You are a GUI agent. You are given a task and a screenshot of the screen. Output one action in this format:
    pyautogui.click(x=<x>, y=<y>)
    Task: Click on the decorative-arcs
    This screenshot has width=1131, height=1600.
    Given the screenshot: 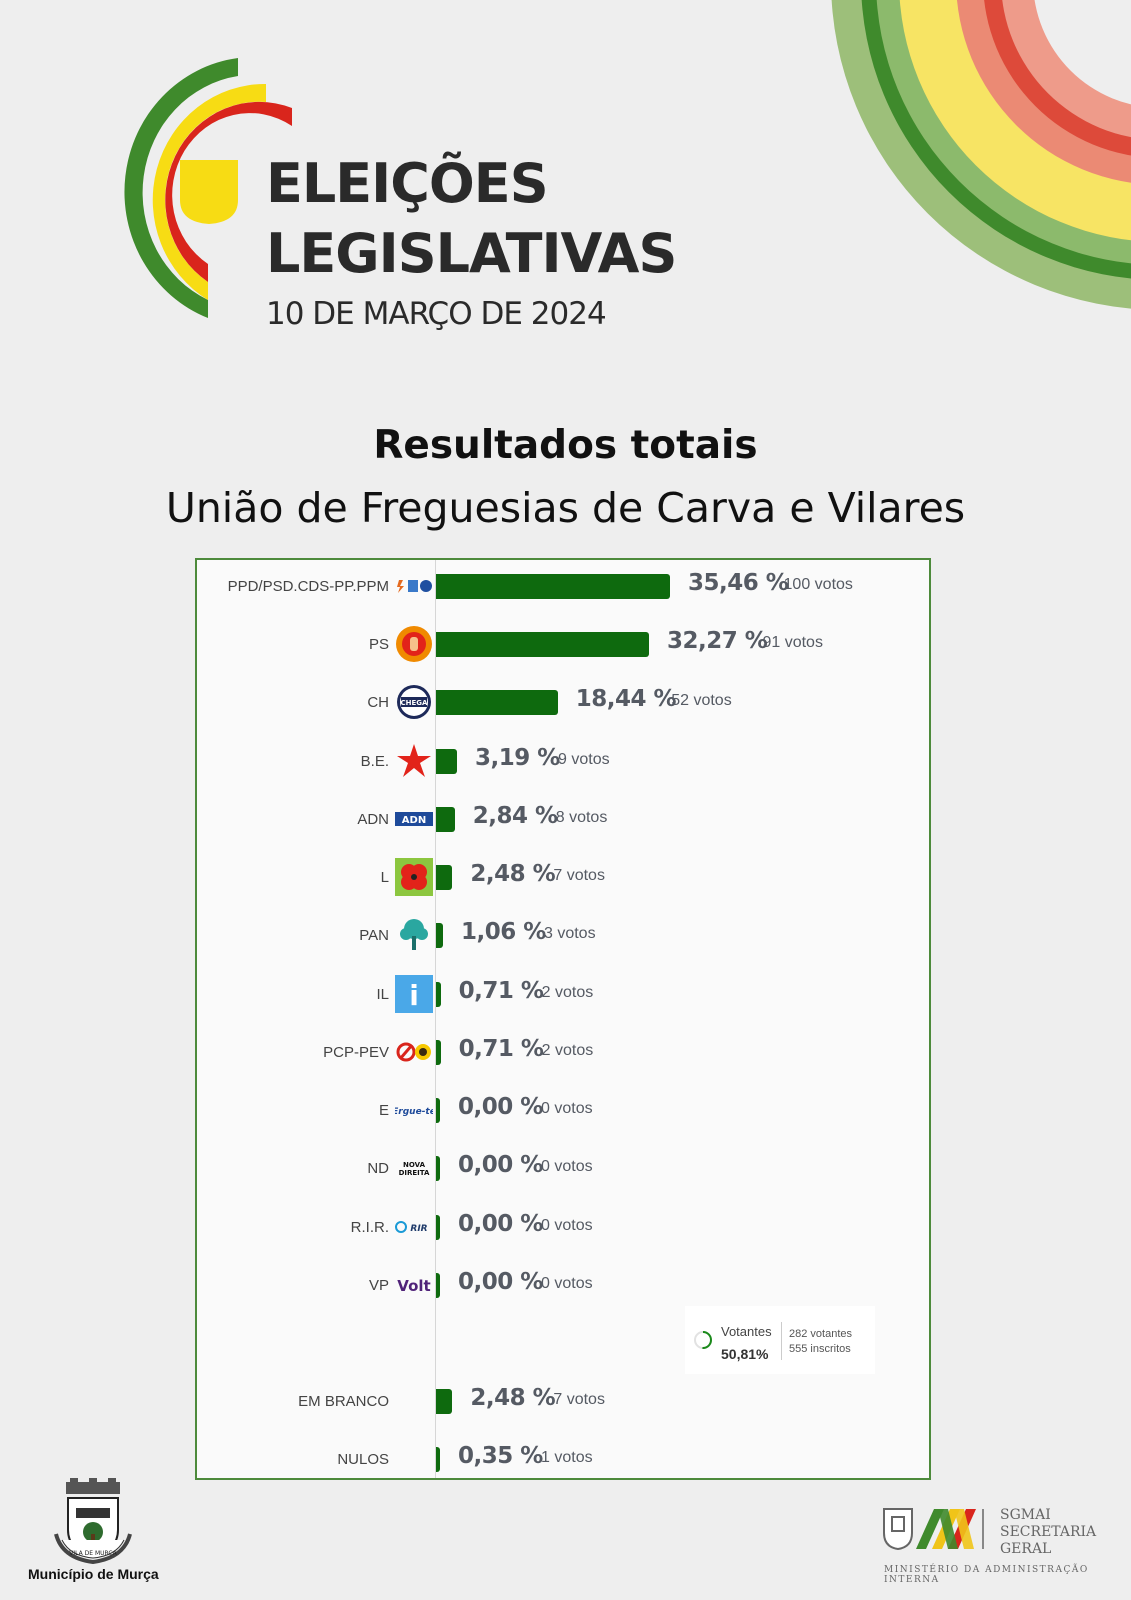 What is the action you would take?
    pyautogui.click(x=981, y=154)
    